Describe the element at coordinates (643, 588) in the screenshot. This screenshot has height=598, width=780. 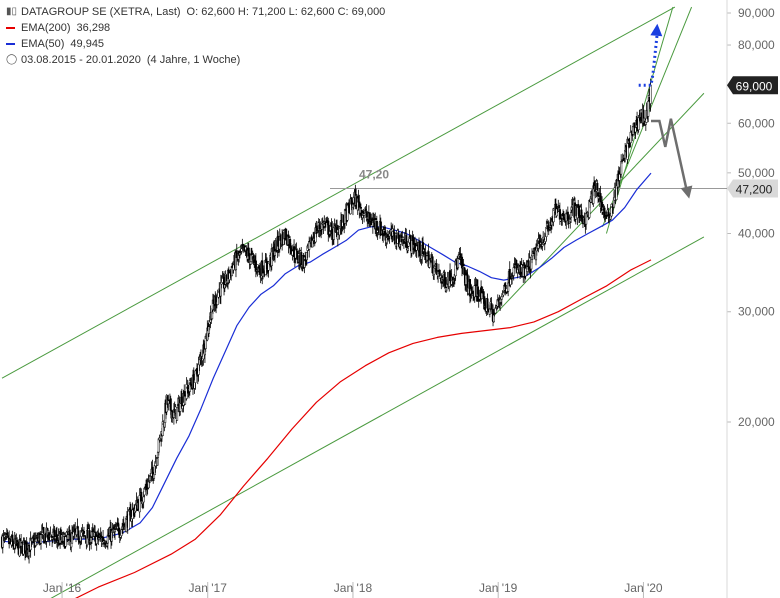
I see `x-tick-label: Jan '20` at that location.